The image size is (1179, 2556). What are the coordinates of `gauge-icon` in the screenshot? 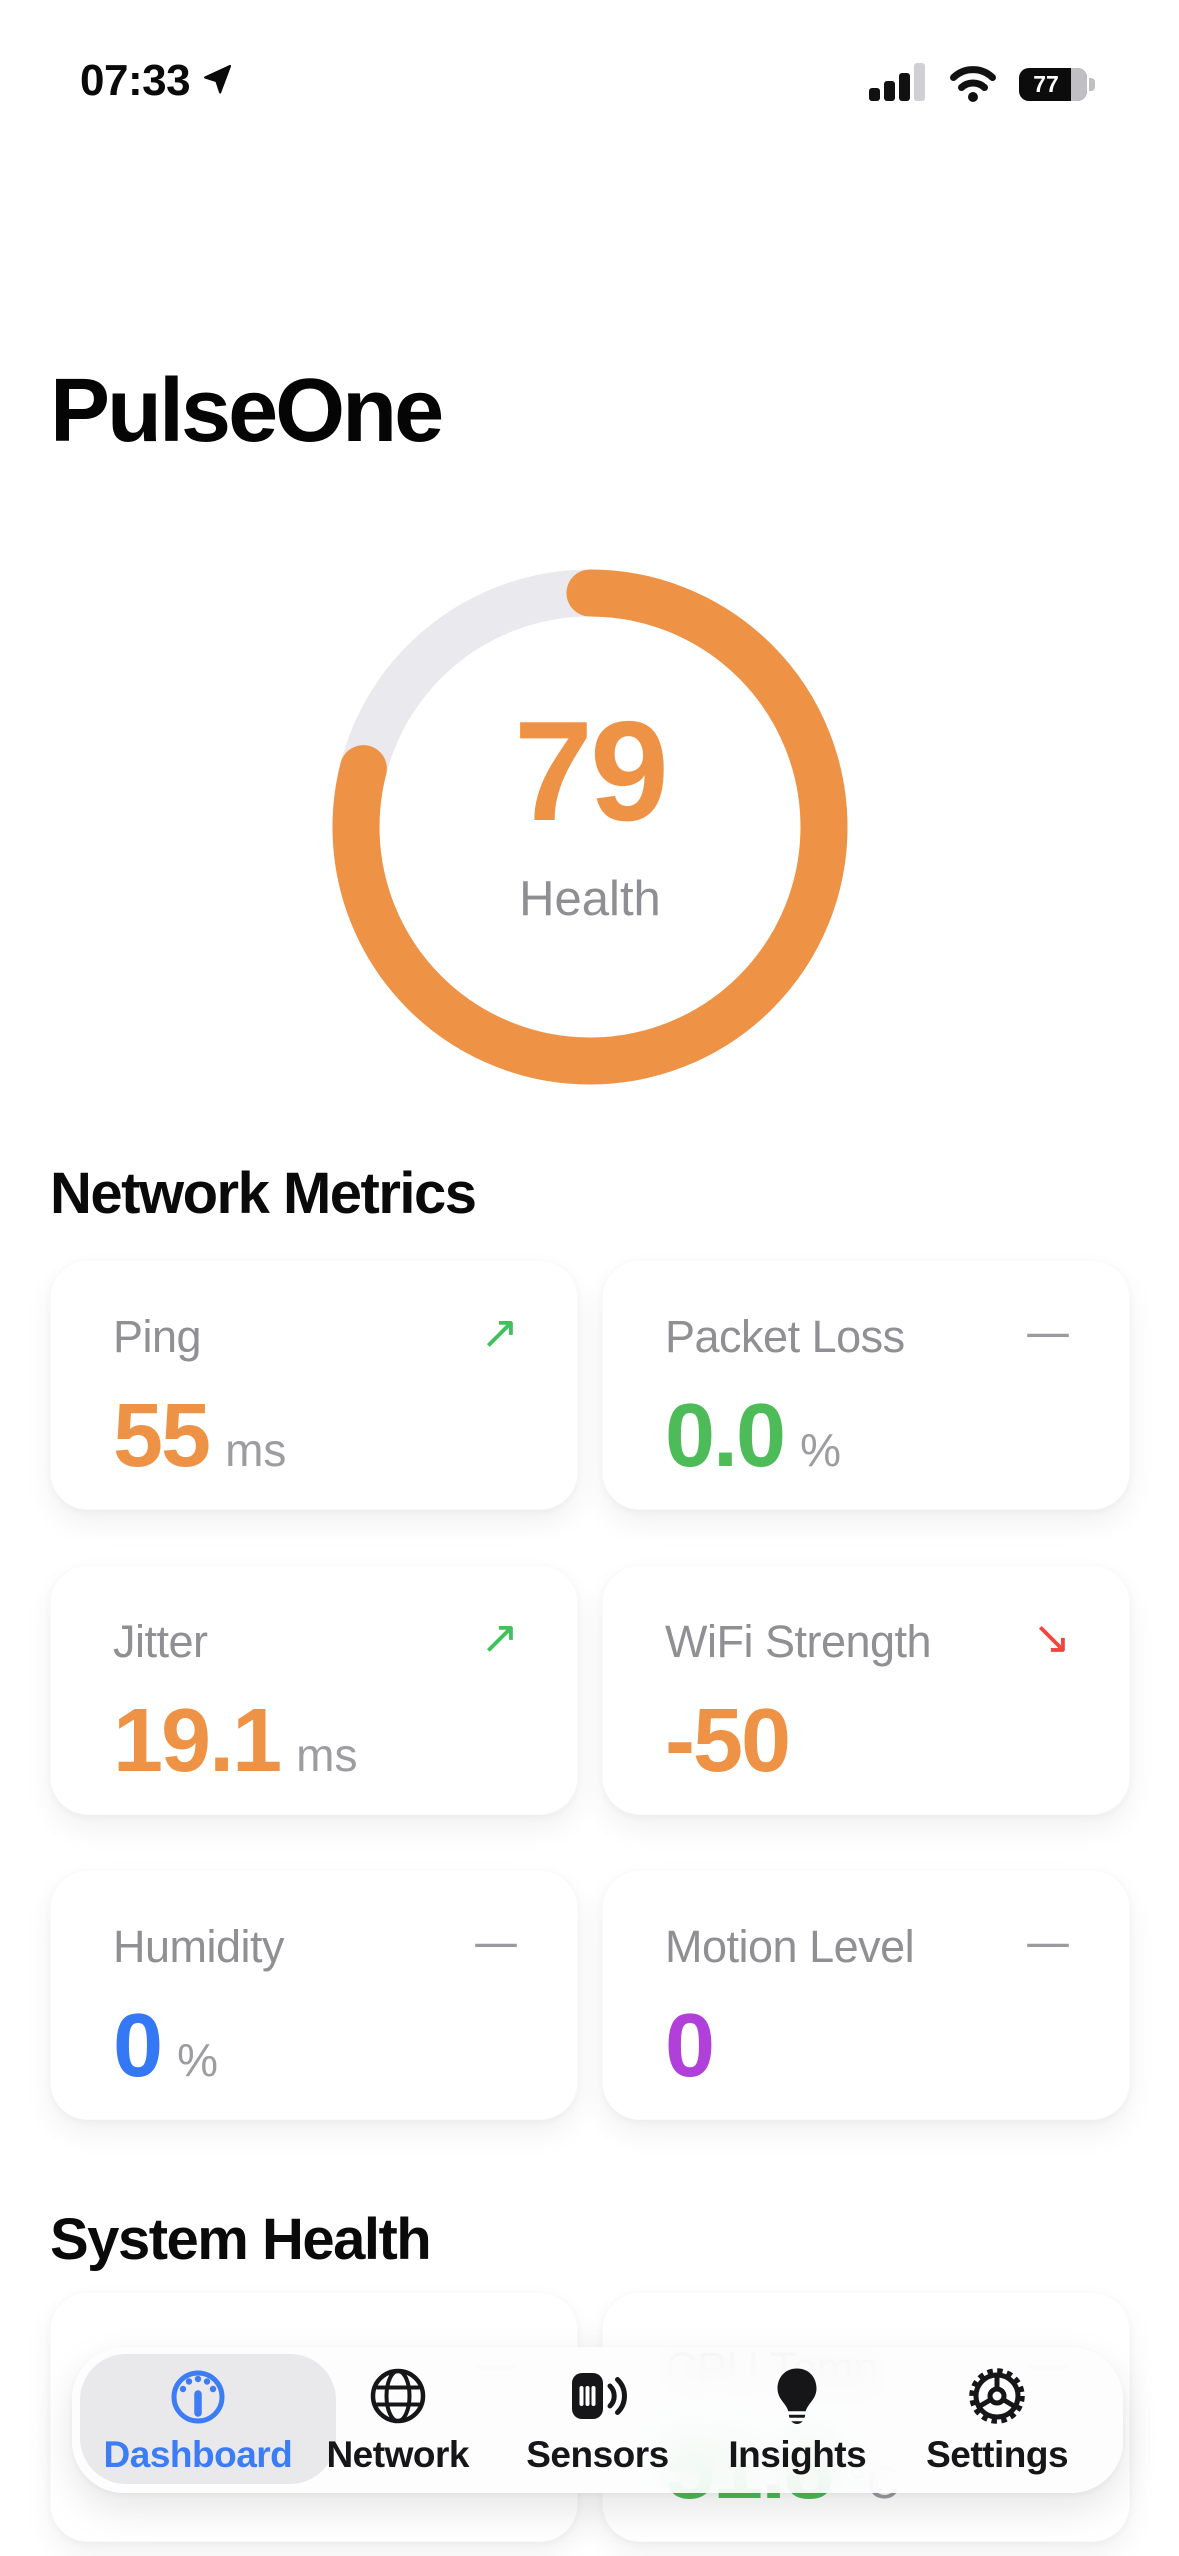 It's located at (198, 2397).